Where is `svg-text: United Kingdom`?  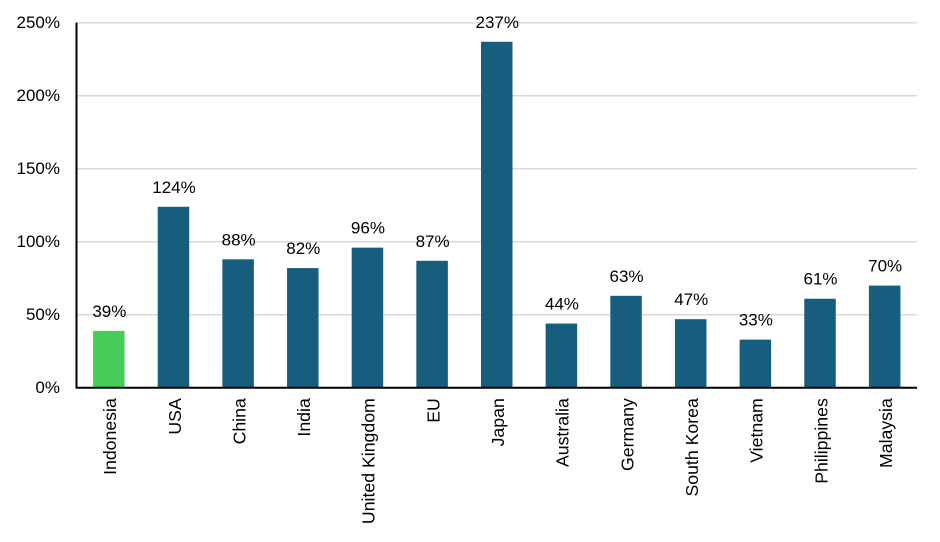 svg-text: United Kingdom is located at coordinates (369, 461).